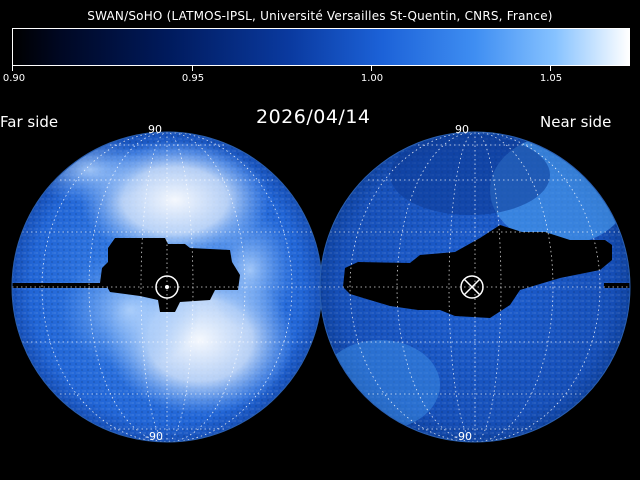  I want to click on far-side-label: Far side, so click(29, 122).